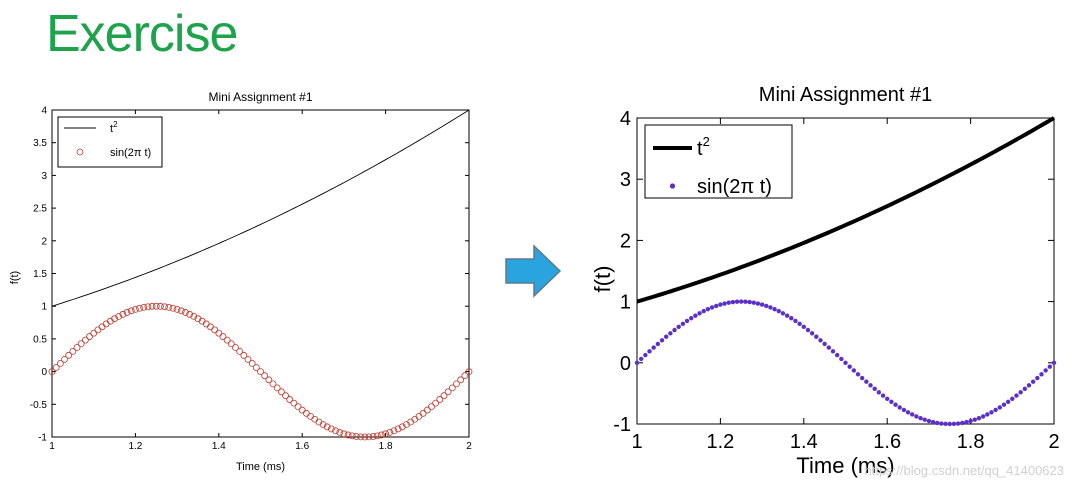 The width and height of the screenshot is (1075, 487). What do you see at coordinates (625, 241) in the screenshot?
I see `y-tick-label: 2` at bounding box center [625, 241].